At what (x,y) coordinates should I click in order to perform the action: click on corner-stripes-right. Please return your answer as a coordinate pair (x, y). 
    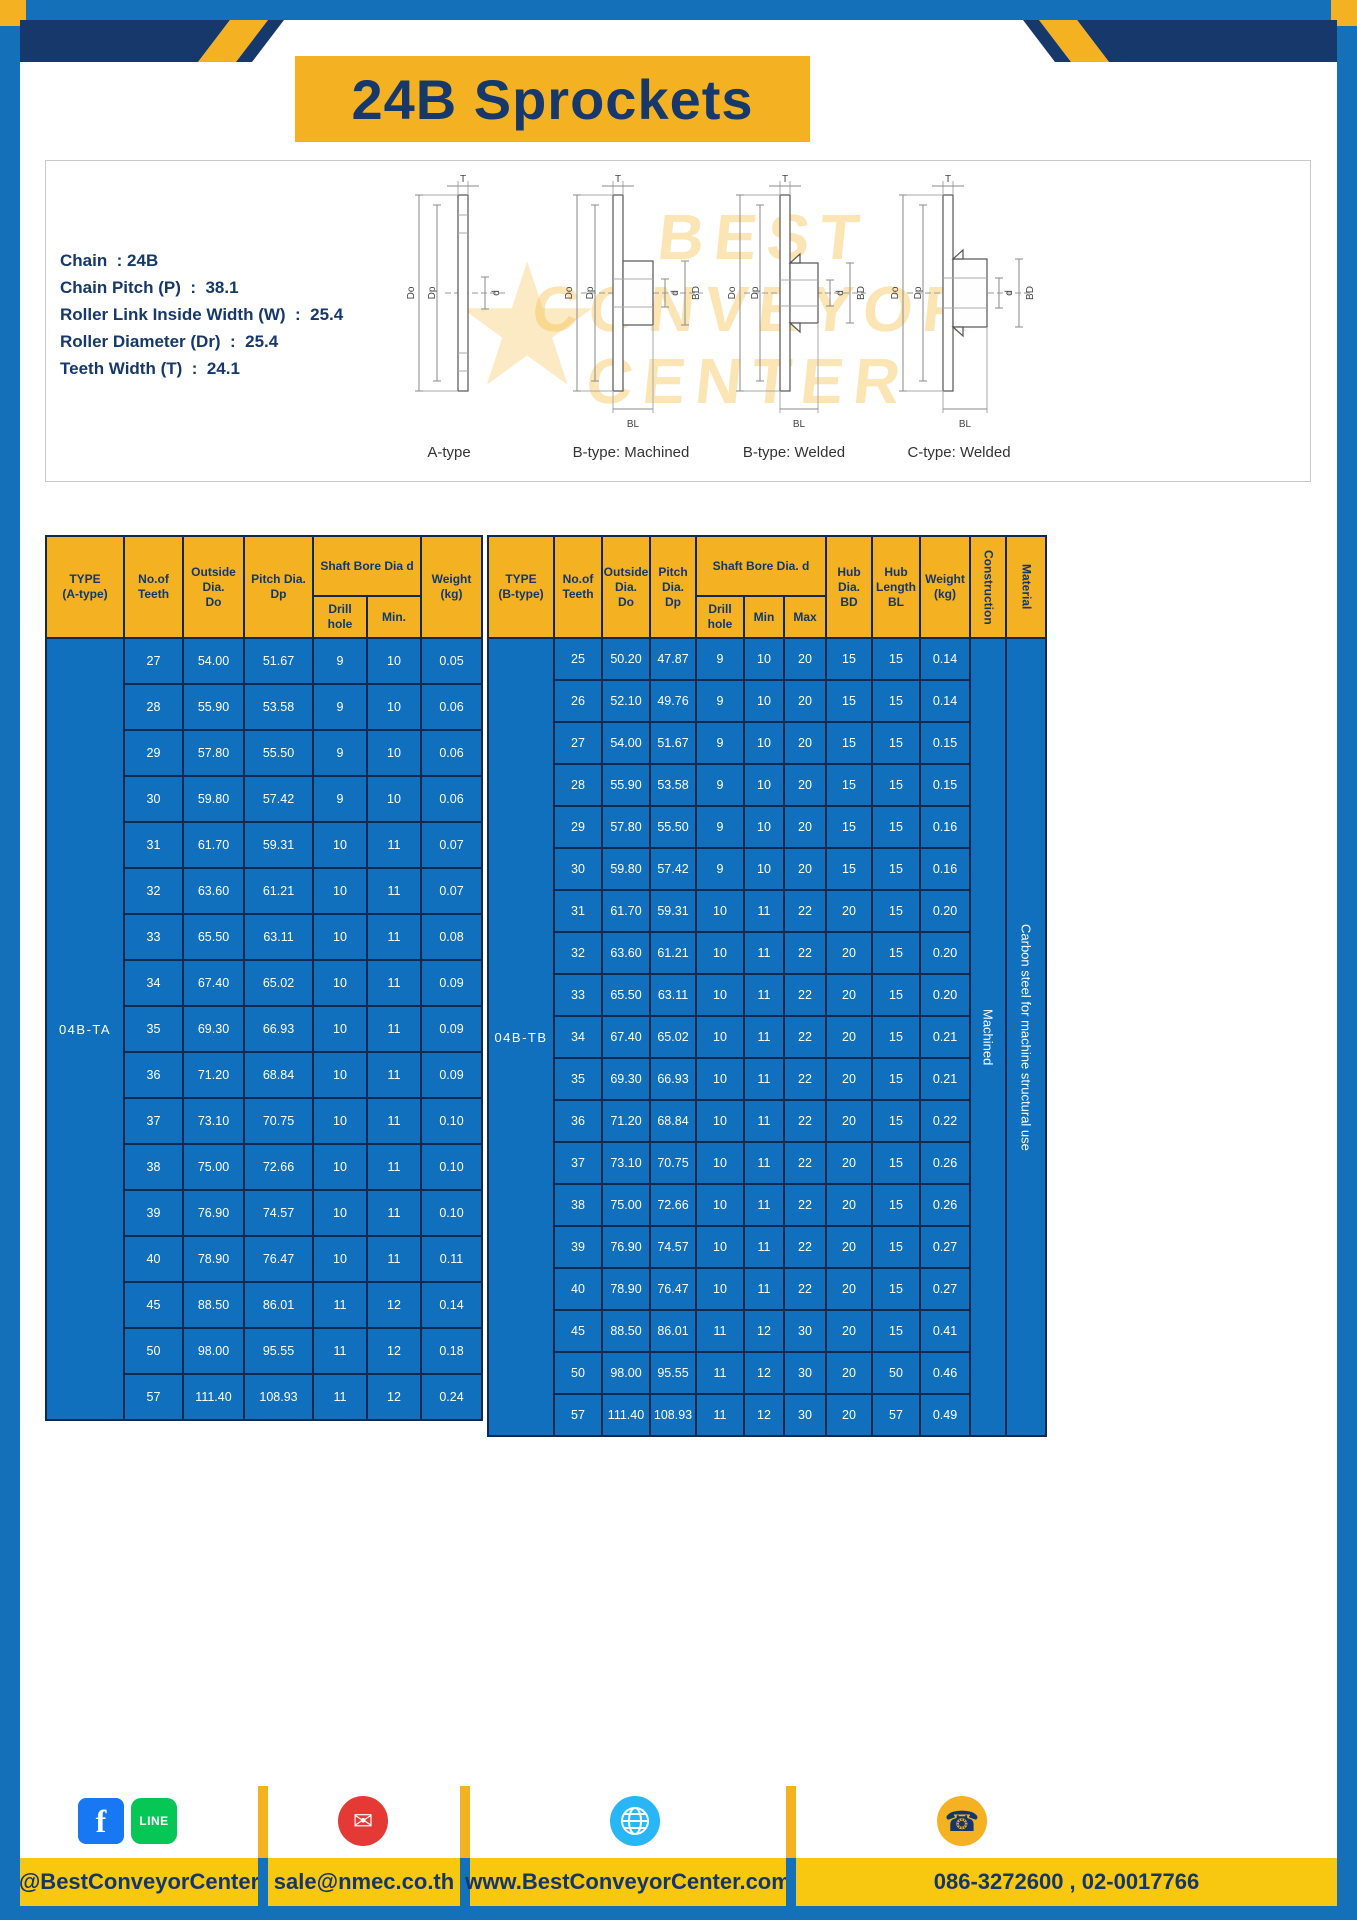
    Looking at the image, I should click on (1180, 41).